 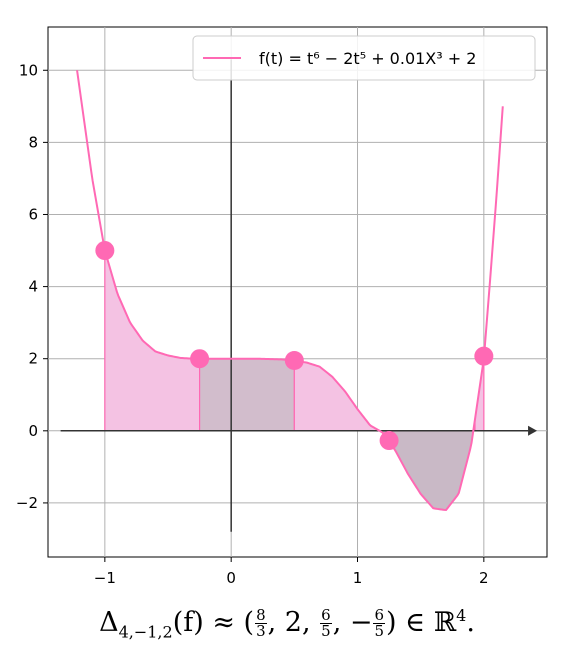 I want to click on legend-label: f(t) = t⁶ − 2t⁵ + 0.01X³ + 2, so click(x=367, y=58).